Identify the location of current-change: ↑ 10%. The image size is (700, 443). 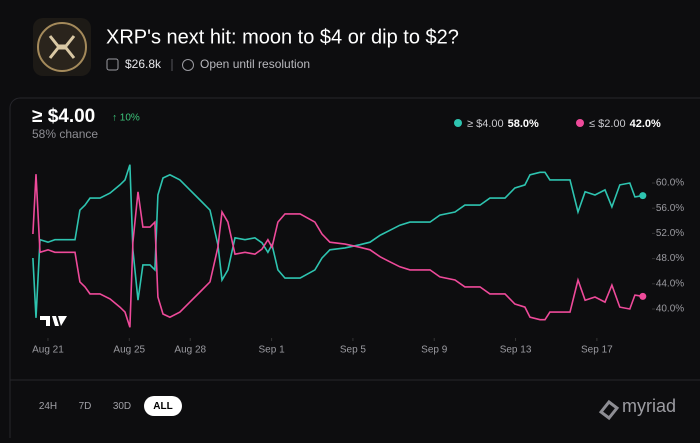
(126, 118).